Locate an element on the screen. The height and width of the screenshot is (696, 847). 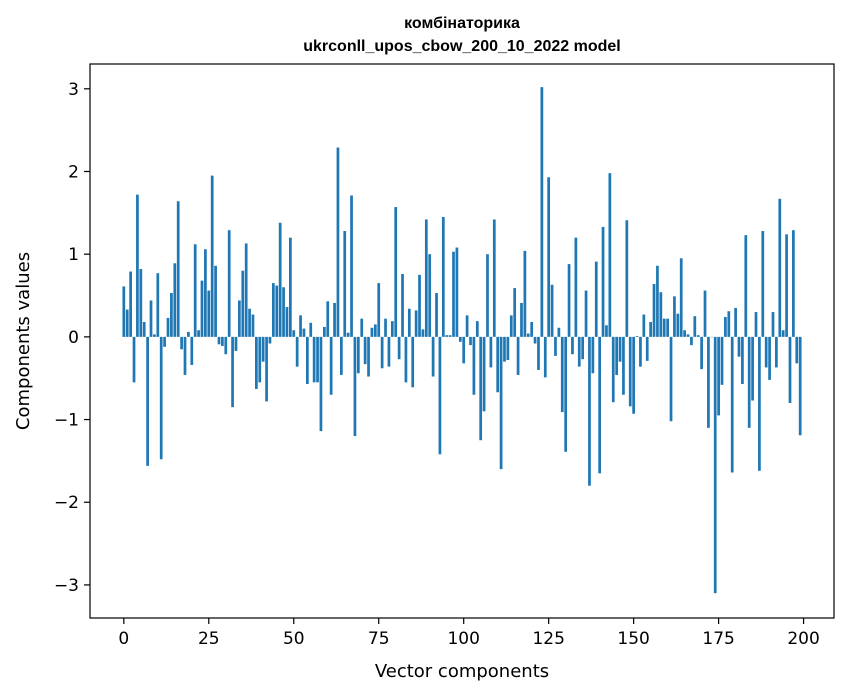
y-axis-label: Components values is located at coordinates (23, 341).